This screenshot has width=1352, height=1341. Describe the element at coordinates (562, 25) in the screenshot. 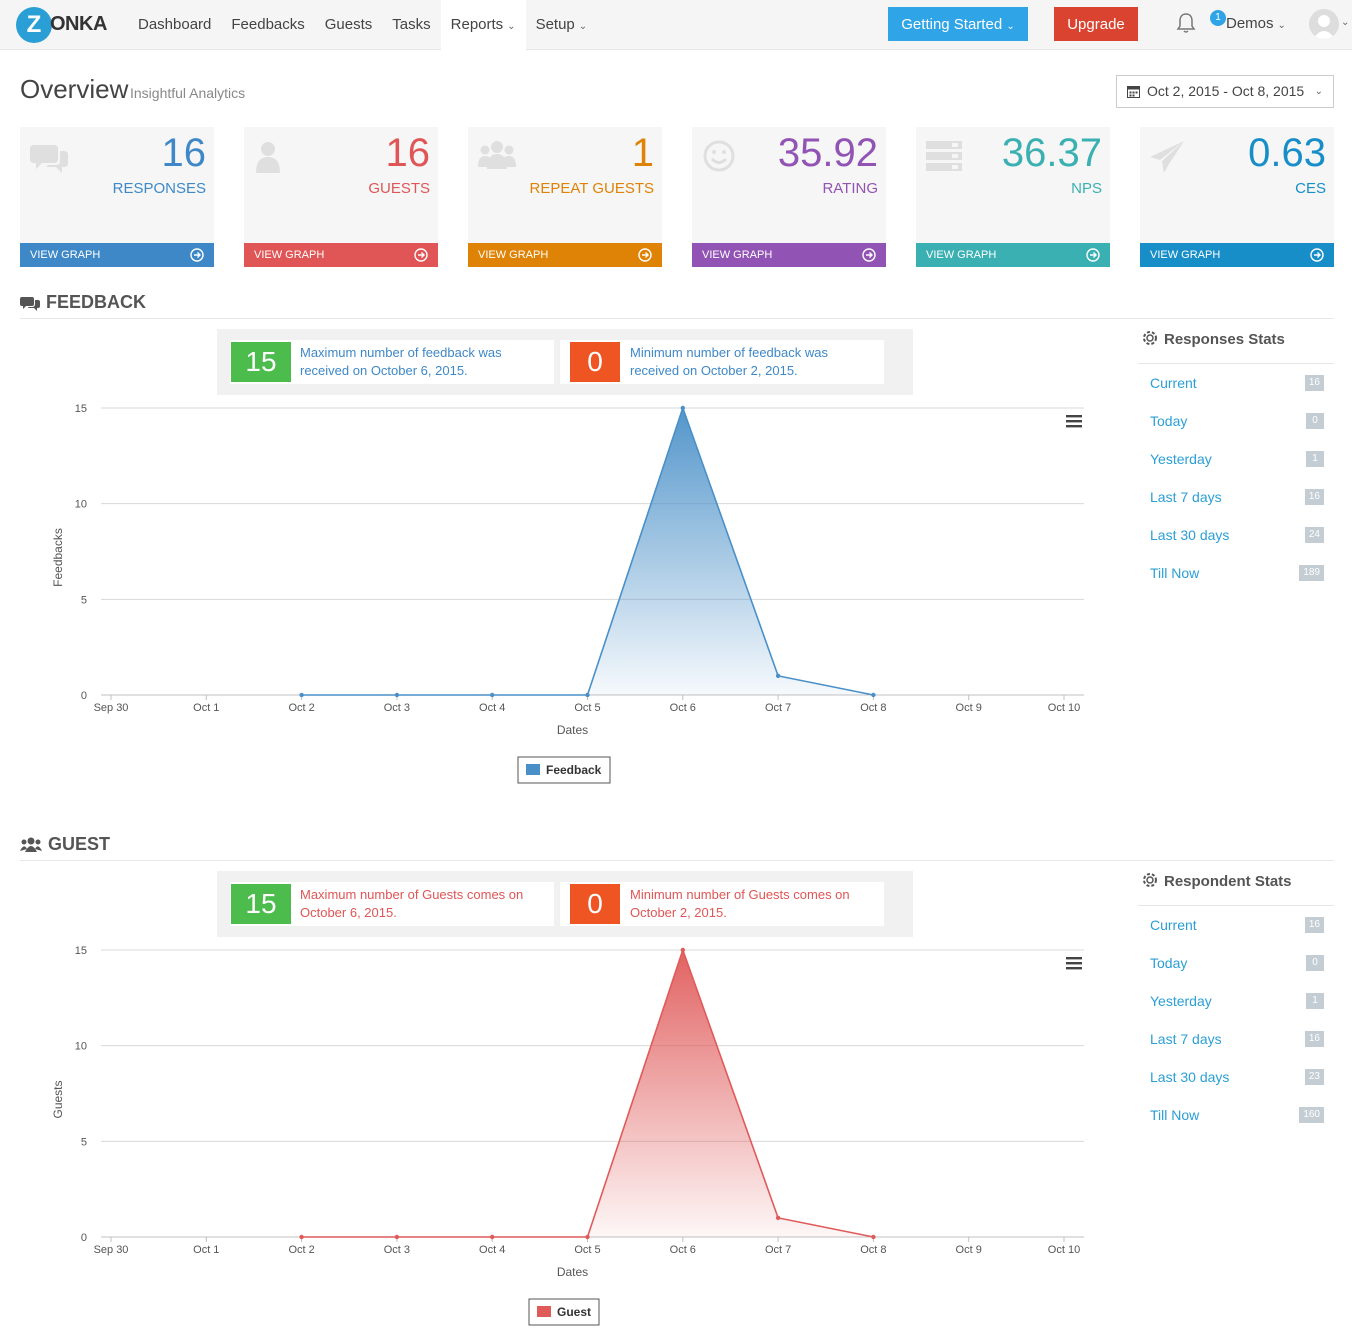

I see `nav-setup: Setup ⌄` at that location.